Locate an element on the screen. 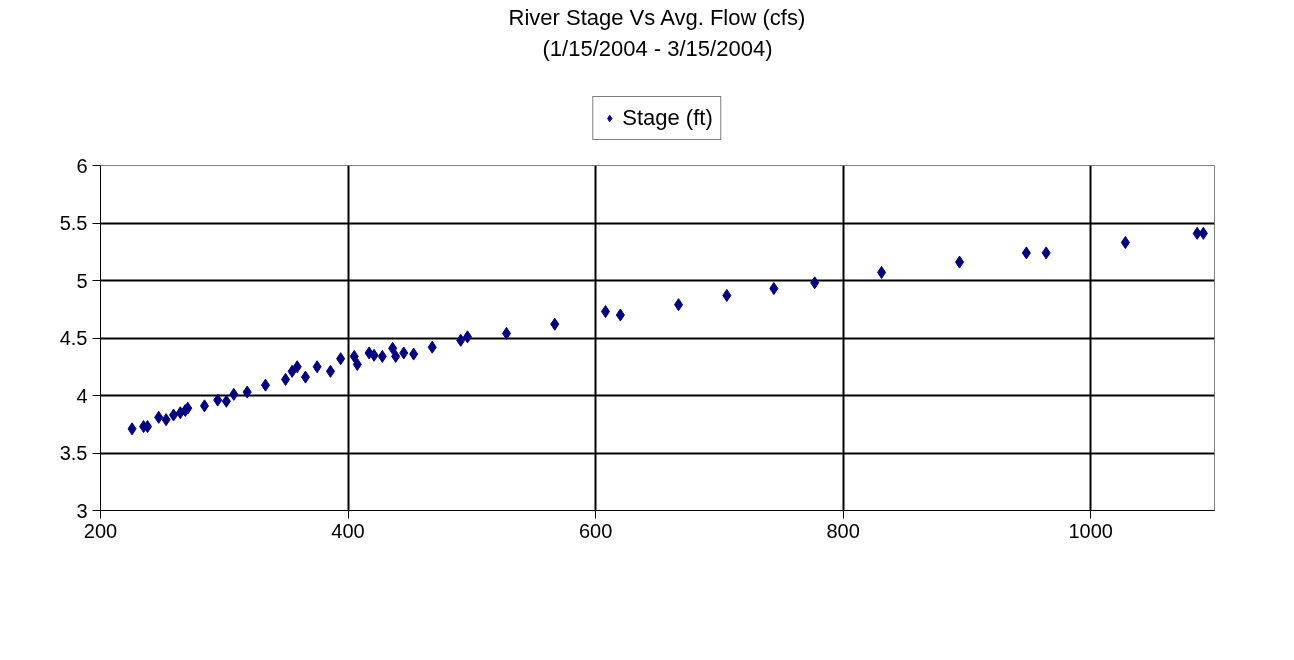 The height and width of the screenshot is (660, 1294). y-tick-label: 3 is located at coordinates (82, 510).